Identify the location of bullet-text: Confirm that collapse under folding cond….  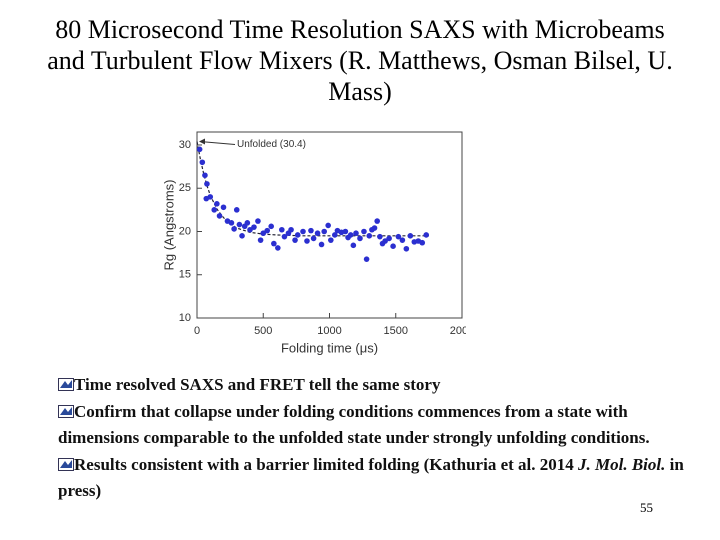
(354, 424).